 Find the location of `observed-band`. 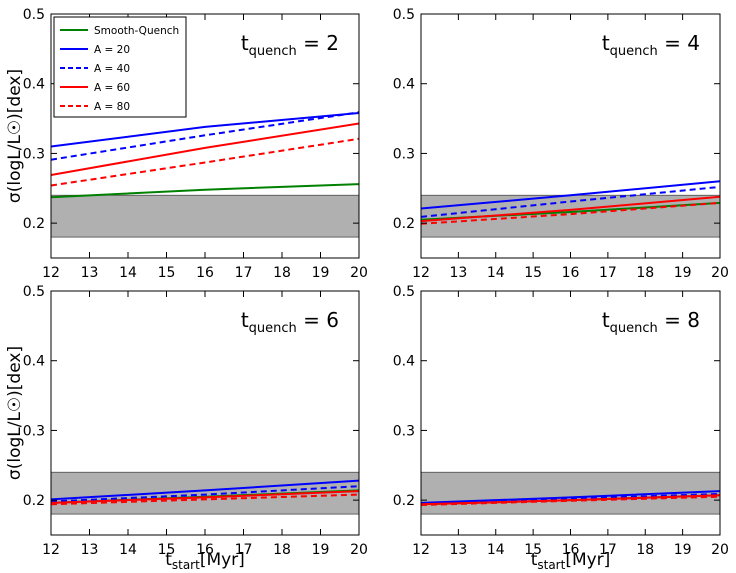

observed-band is located at coordinates (205, 216).